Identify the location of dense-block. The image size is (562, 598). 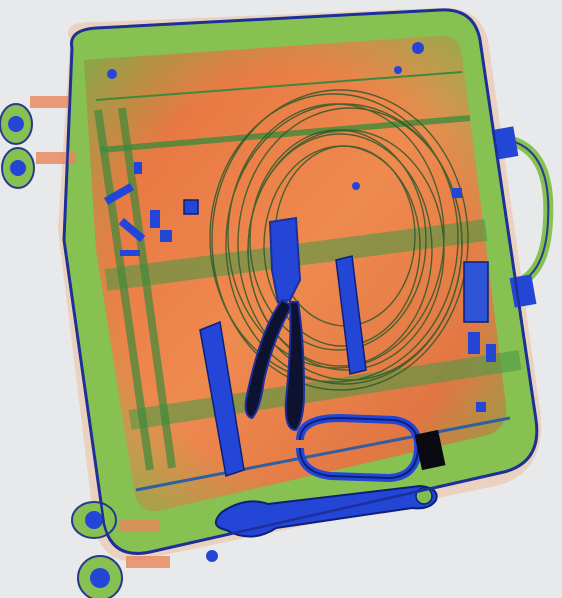
(430, 450).